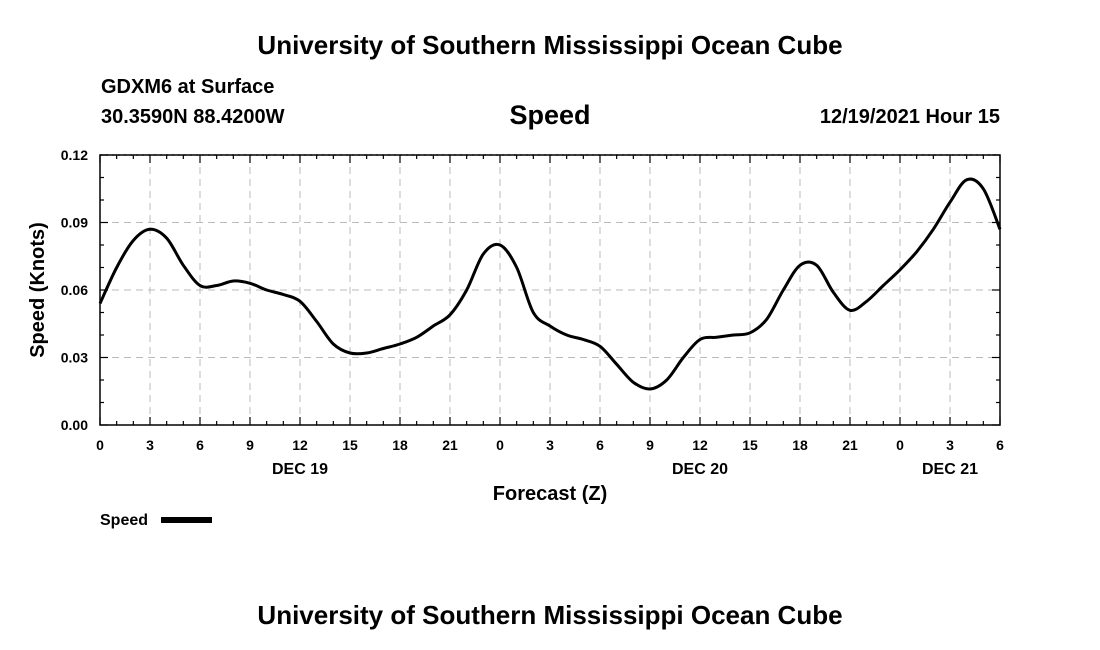 This screenshot has height=650, width=1100. I want to click on y-axis-label: Speed (Knots), so click(38, 290).